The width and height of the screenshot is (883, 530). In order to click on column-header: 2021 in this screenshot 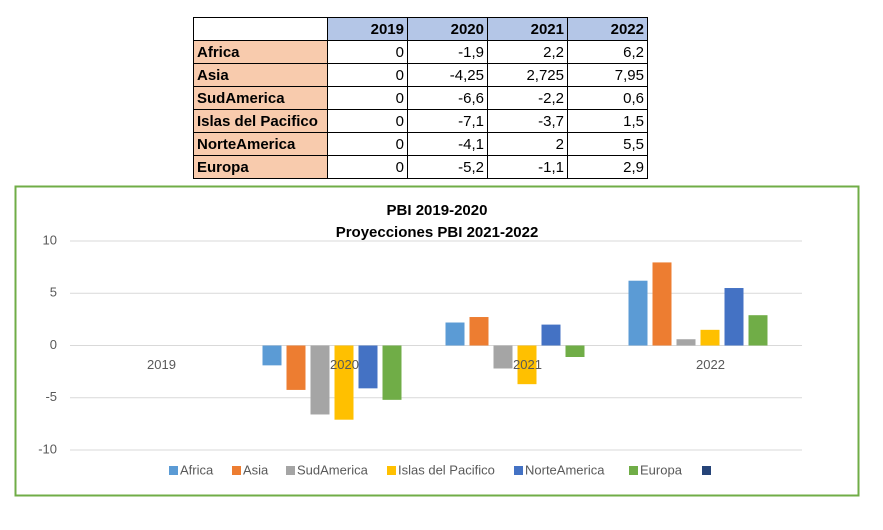, I will do `click(527, 29)`.